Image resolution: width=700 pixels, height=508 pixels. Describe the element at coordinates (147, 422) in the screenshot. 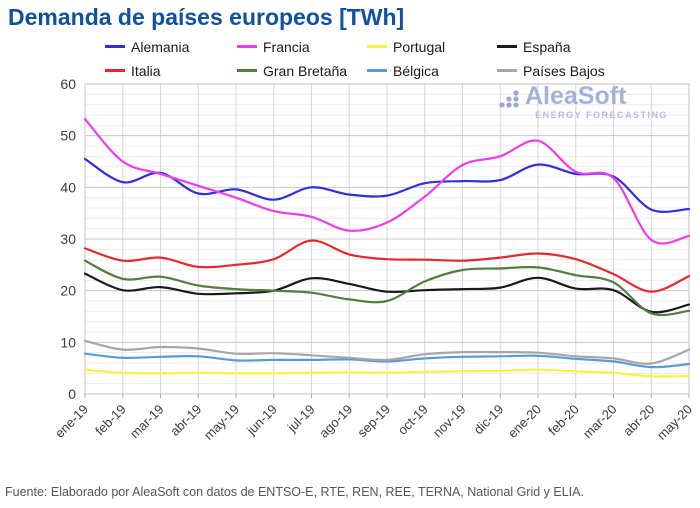

I see `x-axis-tick-label: mar-19` at that location.